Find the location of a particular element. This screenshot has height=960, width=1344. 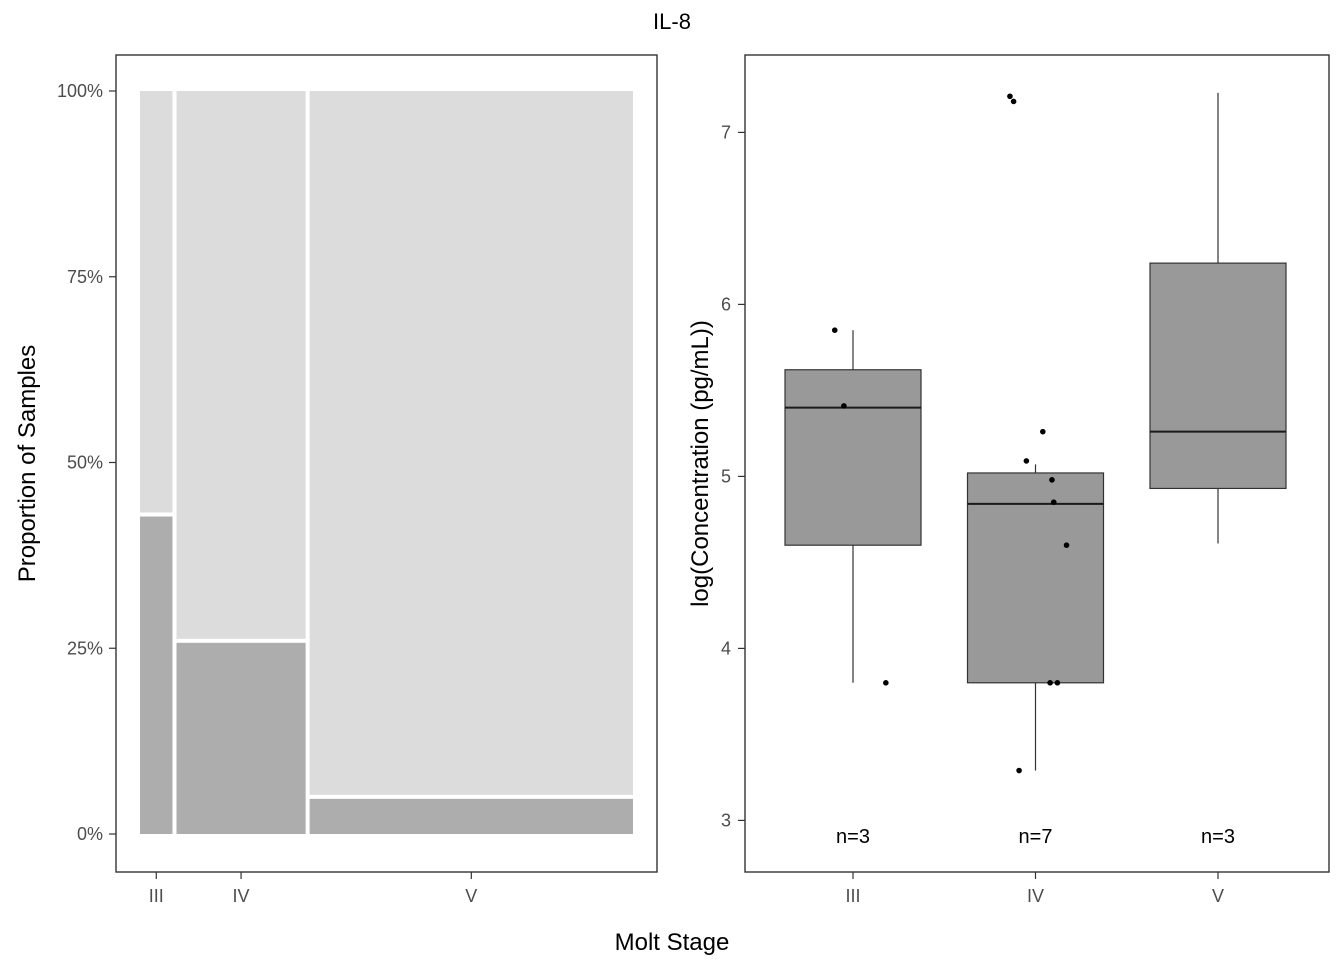

mosaic-y-tick-label: 50% is located at coordinates (85, 463).